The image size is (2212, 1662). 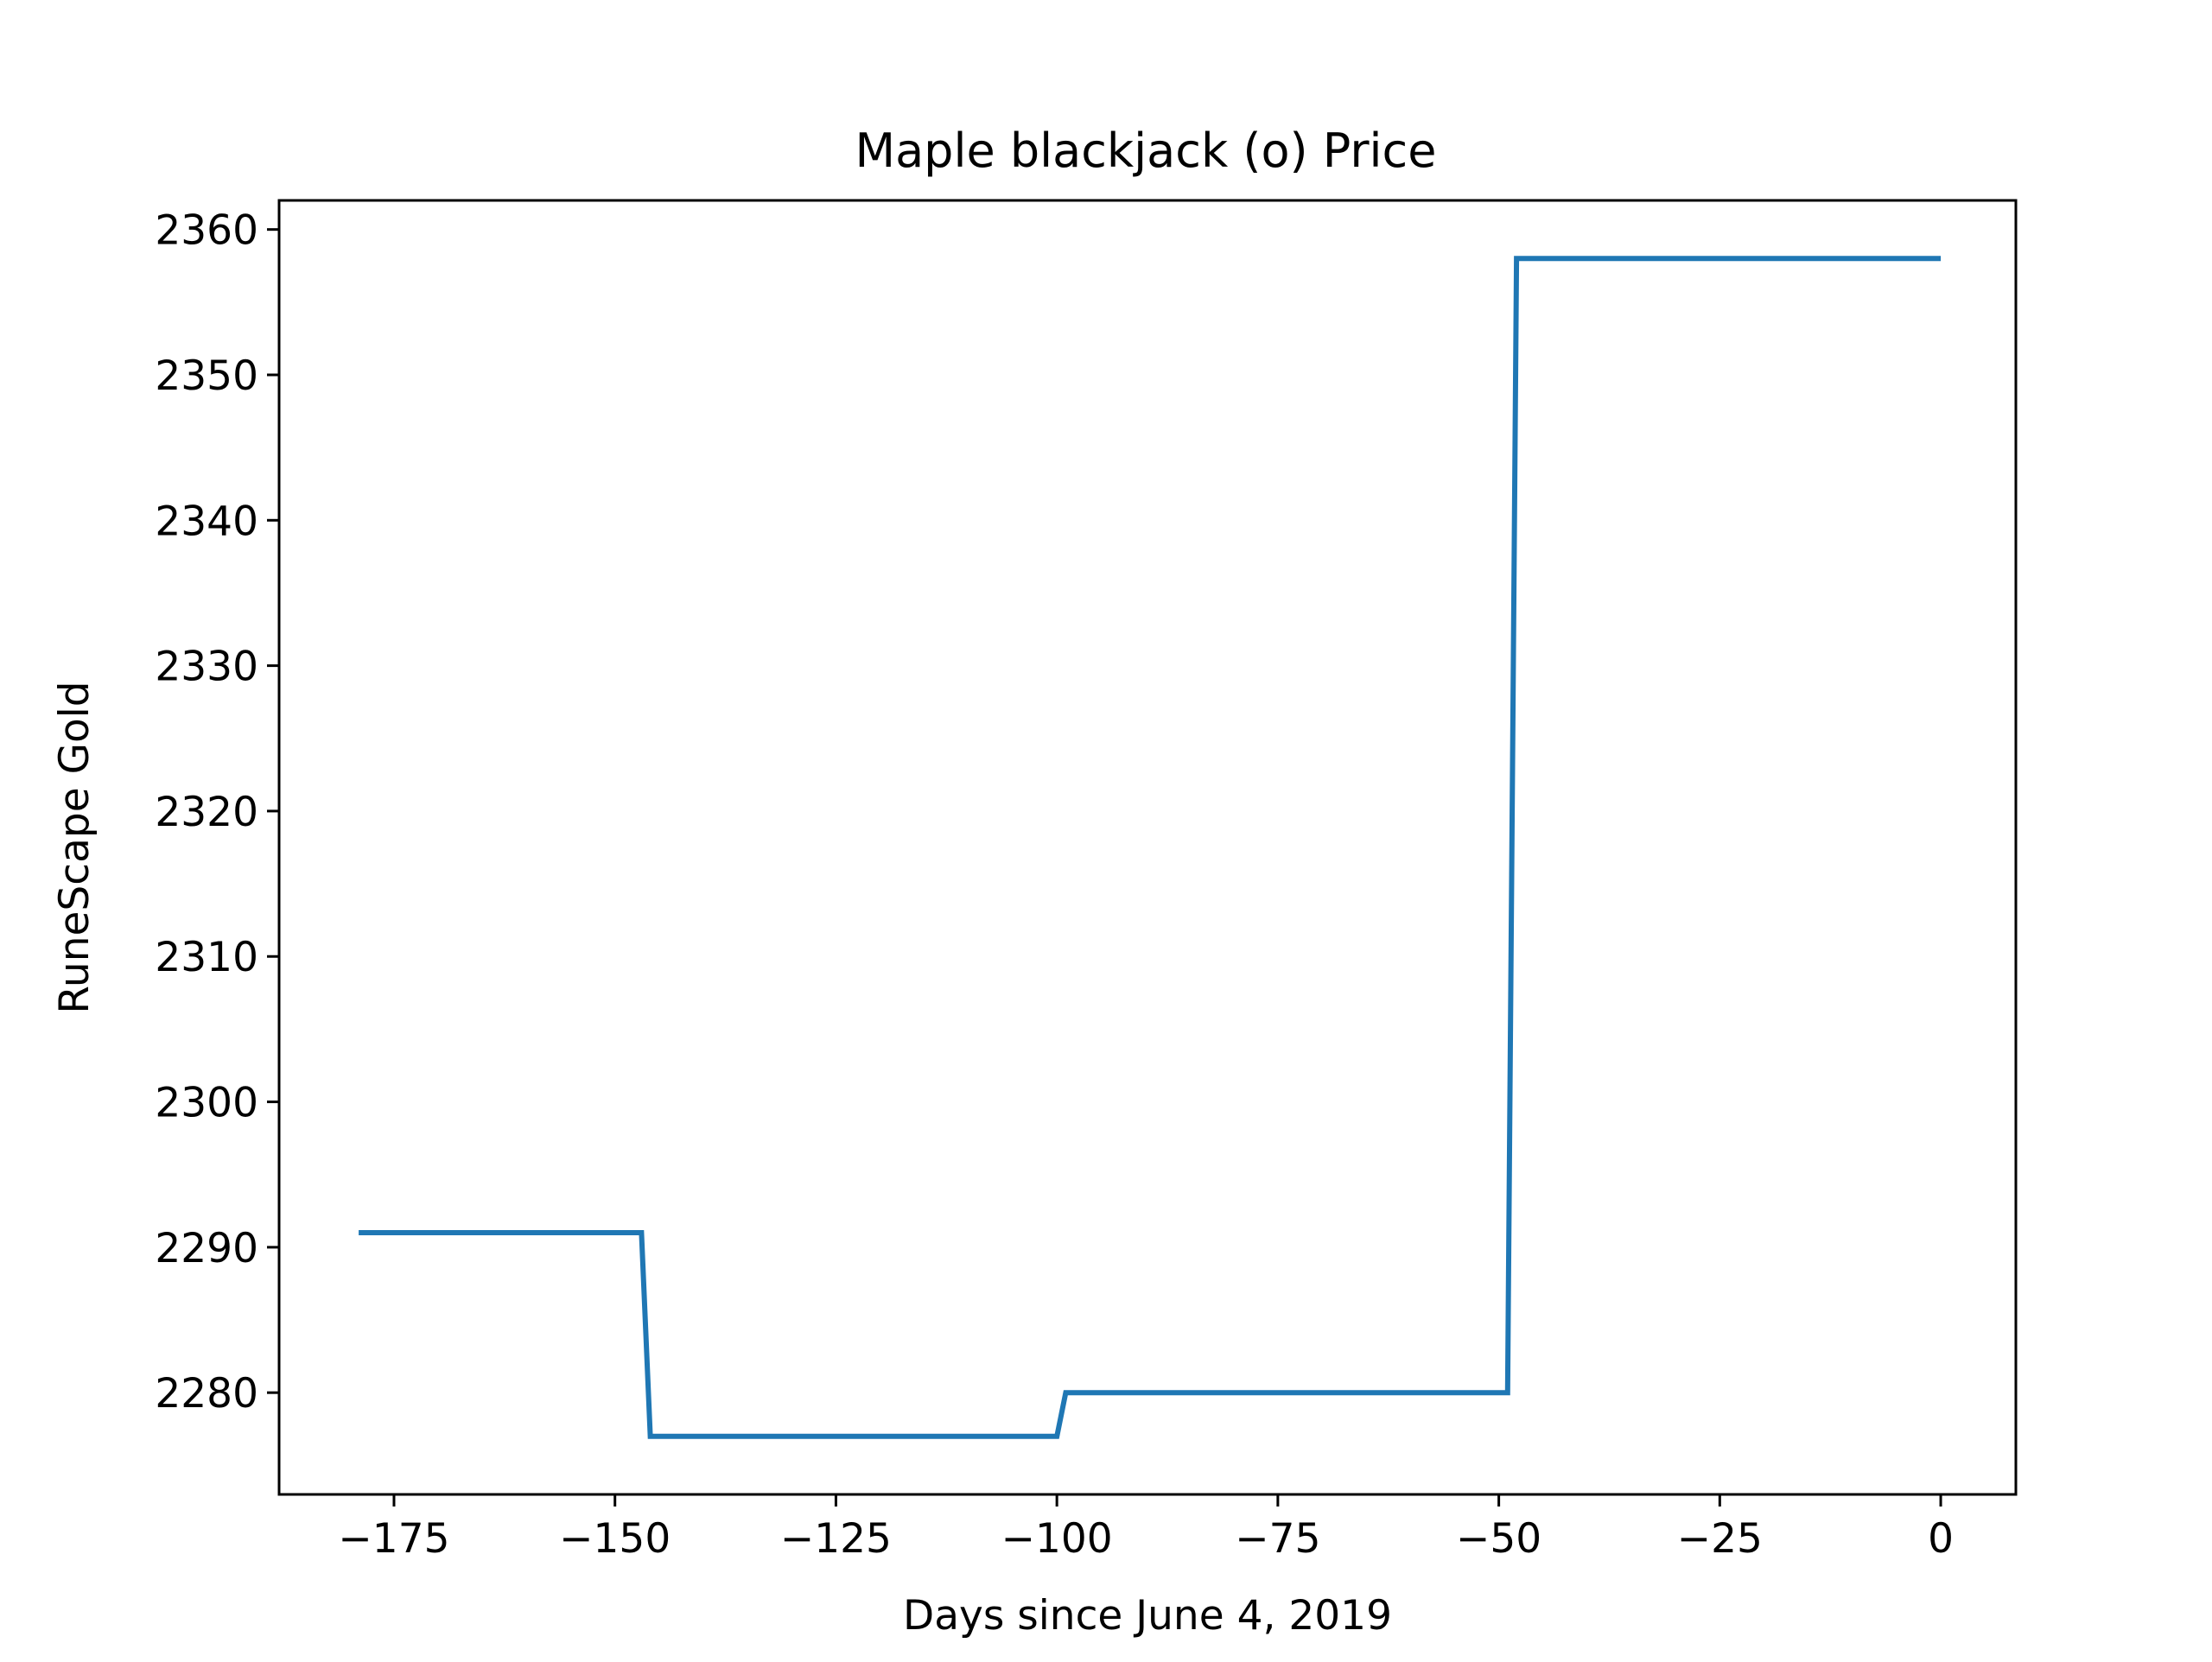 I want to click on y-tick-label: 2310, so click(x=206, y=957).